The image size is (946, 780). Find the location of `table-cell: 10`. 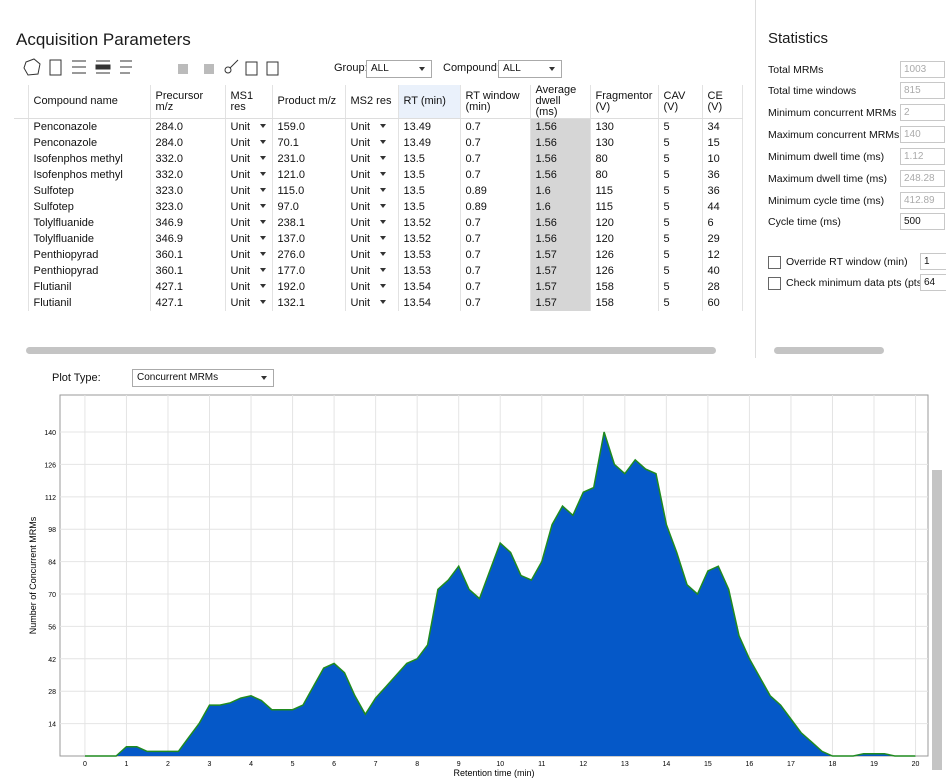

table-cell: 10 is located at coordinates (722, 159).